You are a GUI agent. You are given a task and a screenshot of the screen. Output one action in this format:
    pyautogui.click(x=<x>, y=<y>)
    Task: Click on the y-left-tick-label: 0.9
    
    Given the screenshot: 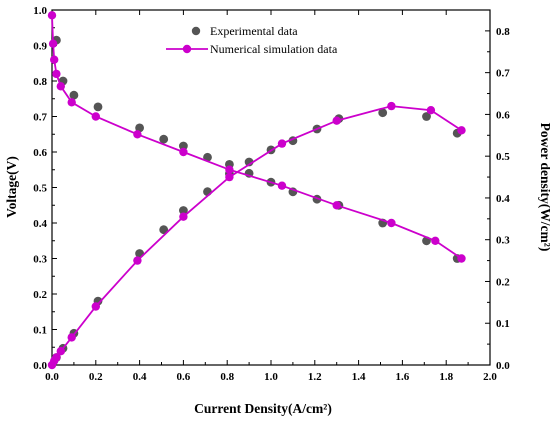 What is the action you would take?
    pyautogui.click(x=40, y=47)
    